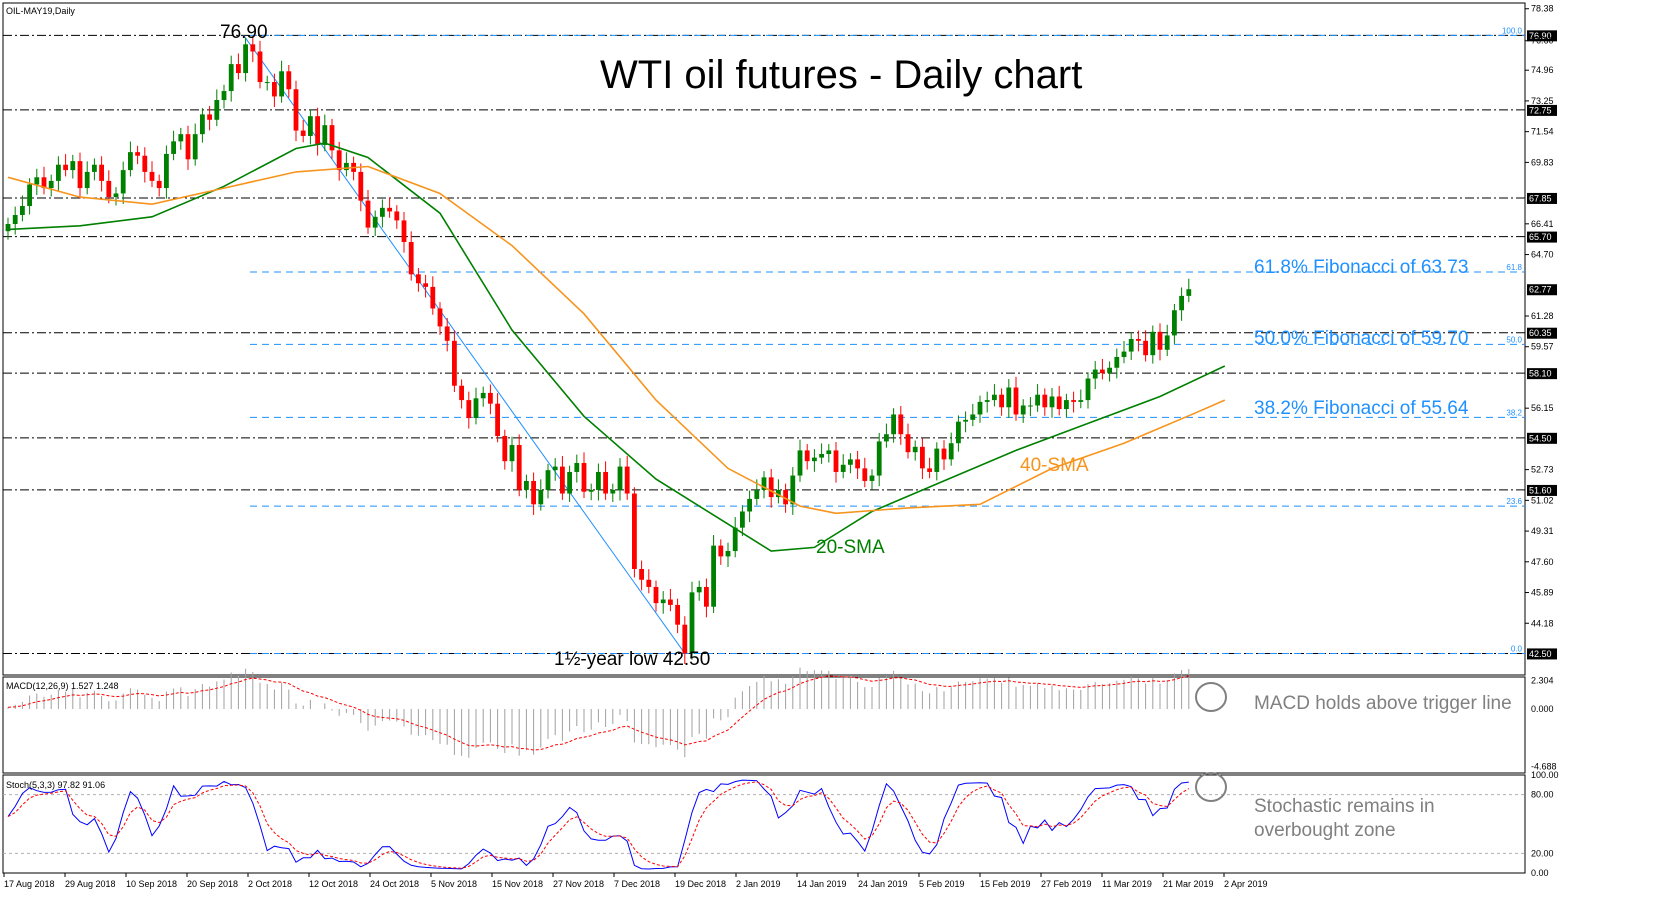 Image resolution: width=1662 pixels, height=919 pixels. I want to click on stoch-main-line, so click(598, 824).